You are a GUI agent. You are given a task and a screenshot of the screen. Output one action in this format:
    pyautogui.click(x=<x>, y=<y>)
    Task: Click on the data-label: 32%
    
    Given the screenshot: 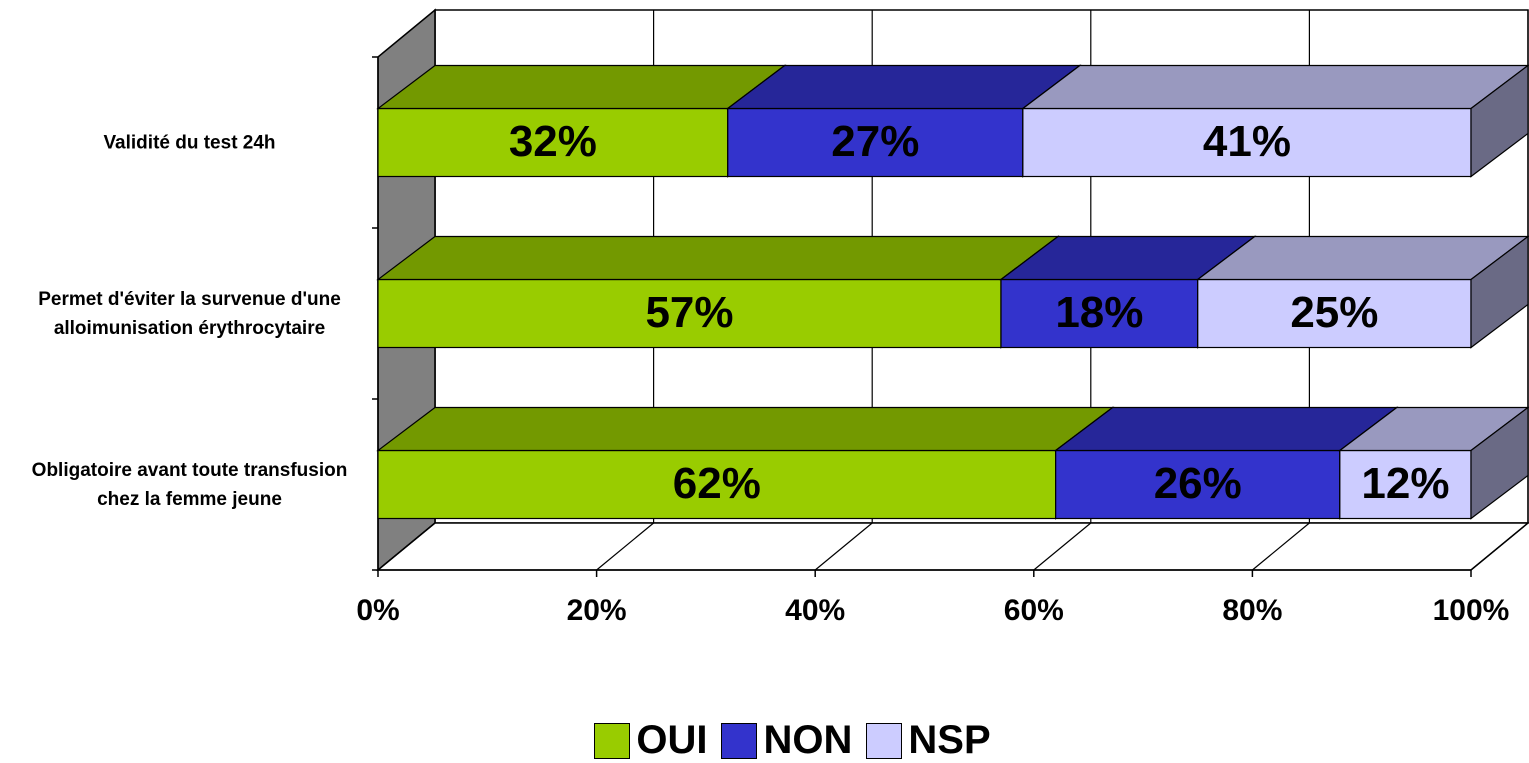 What is the action you would take?
    pyautogui.click(x=553, y=141)
    